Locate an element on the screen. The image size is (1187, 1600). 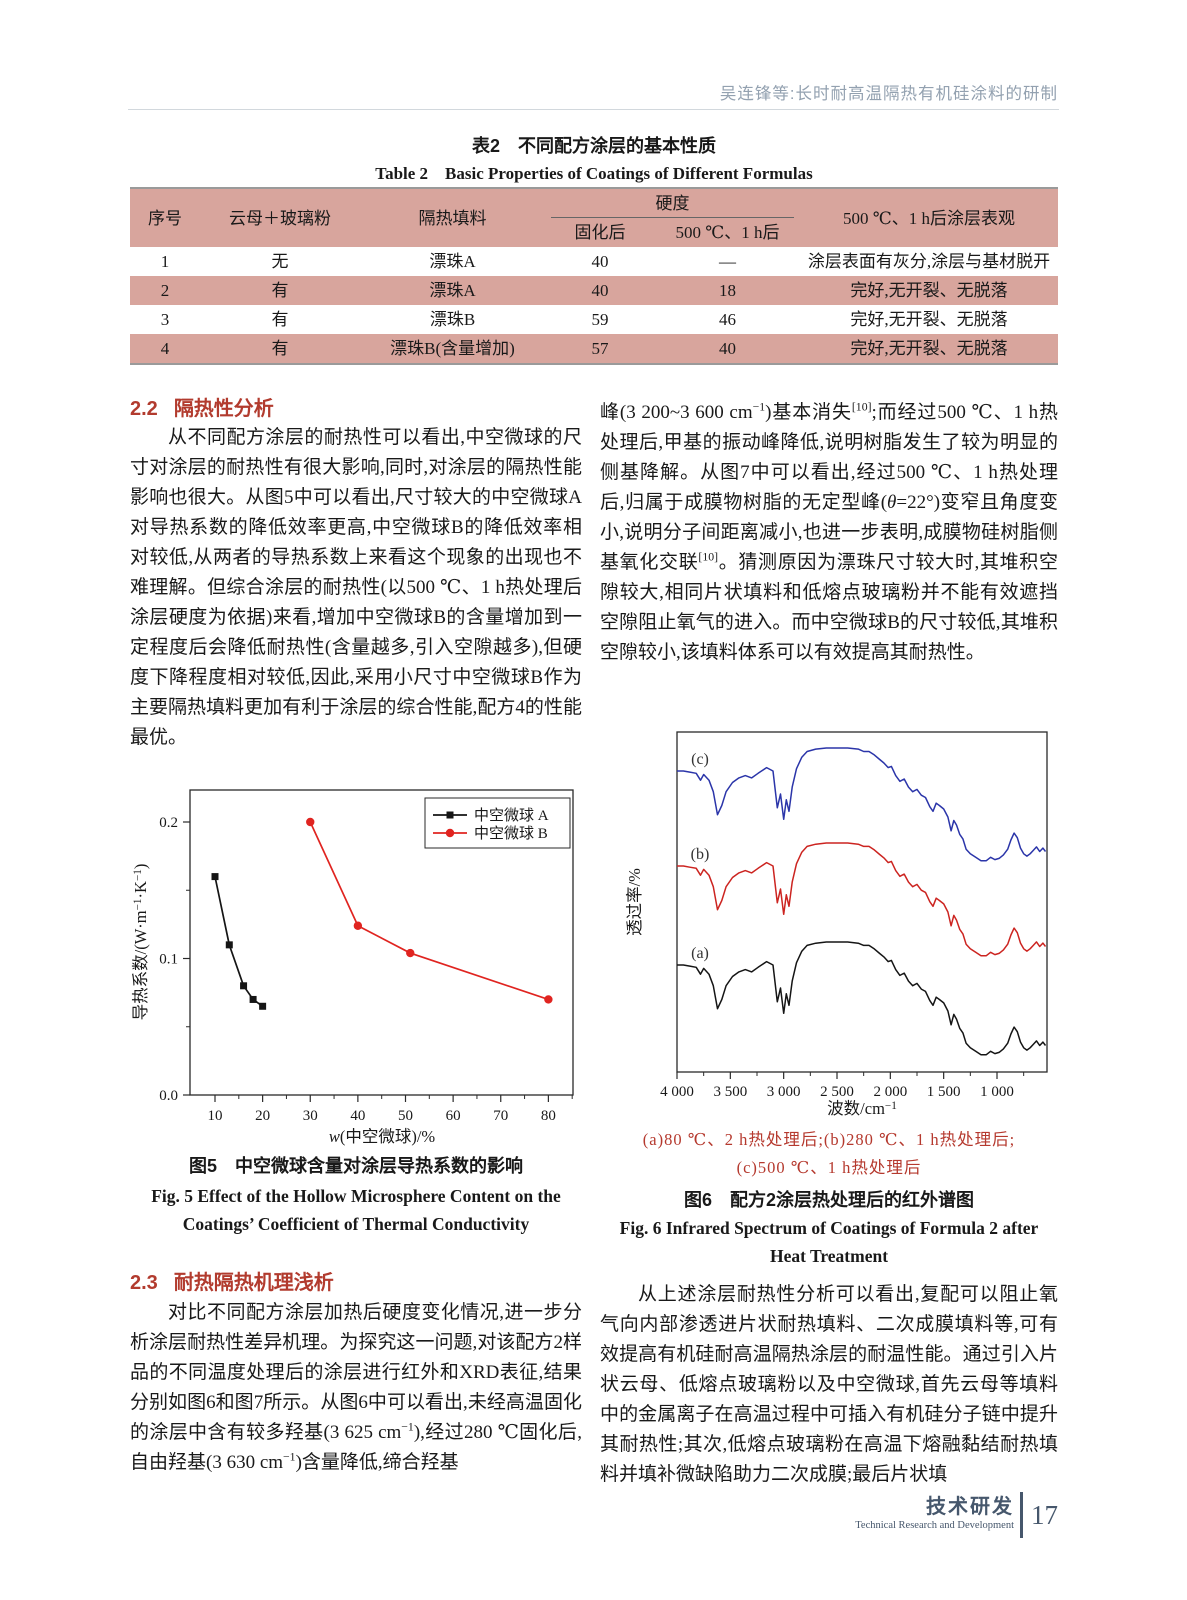
fig5-caption-cn: 图5 中空微球含量对涂层导热系数的影响 is located at coordinates (355, 1166).